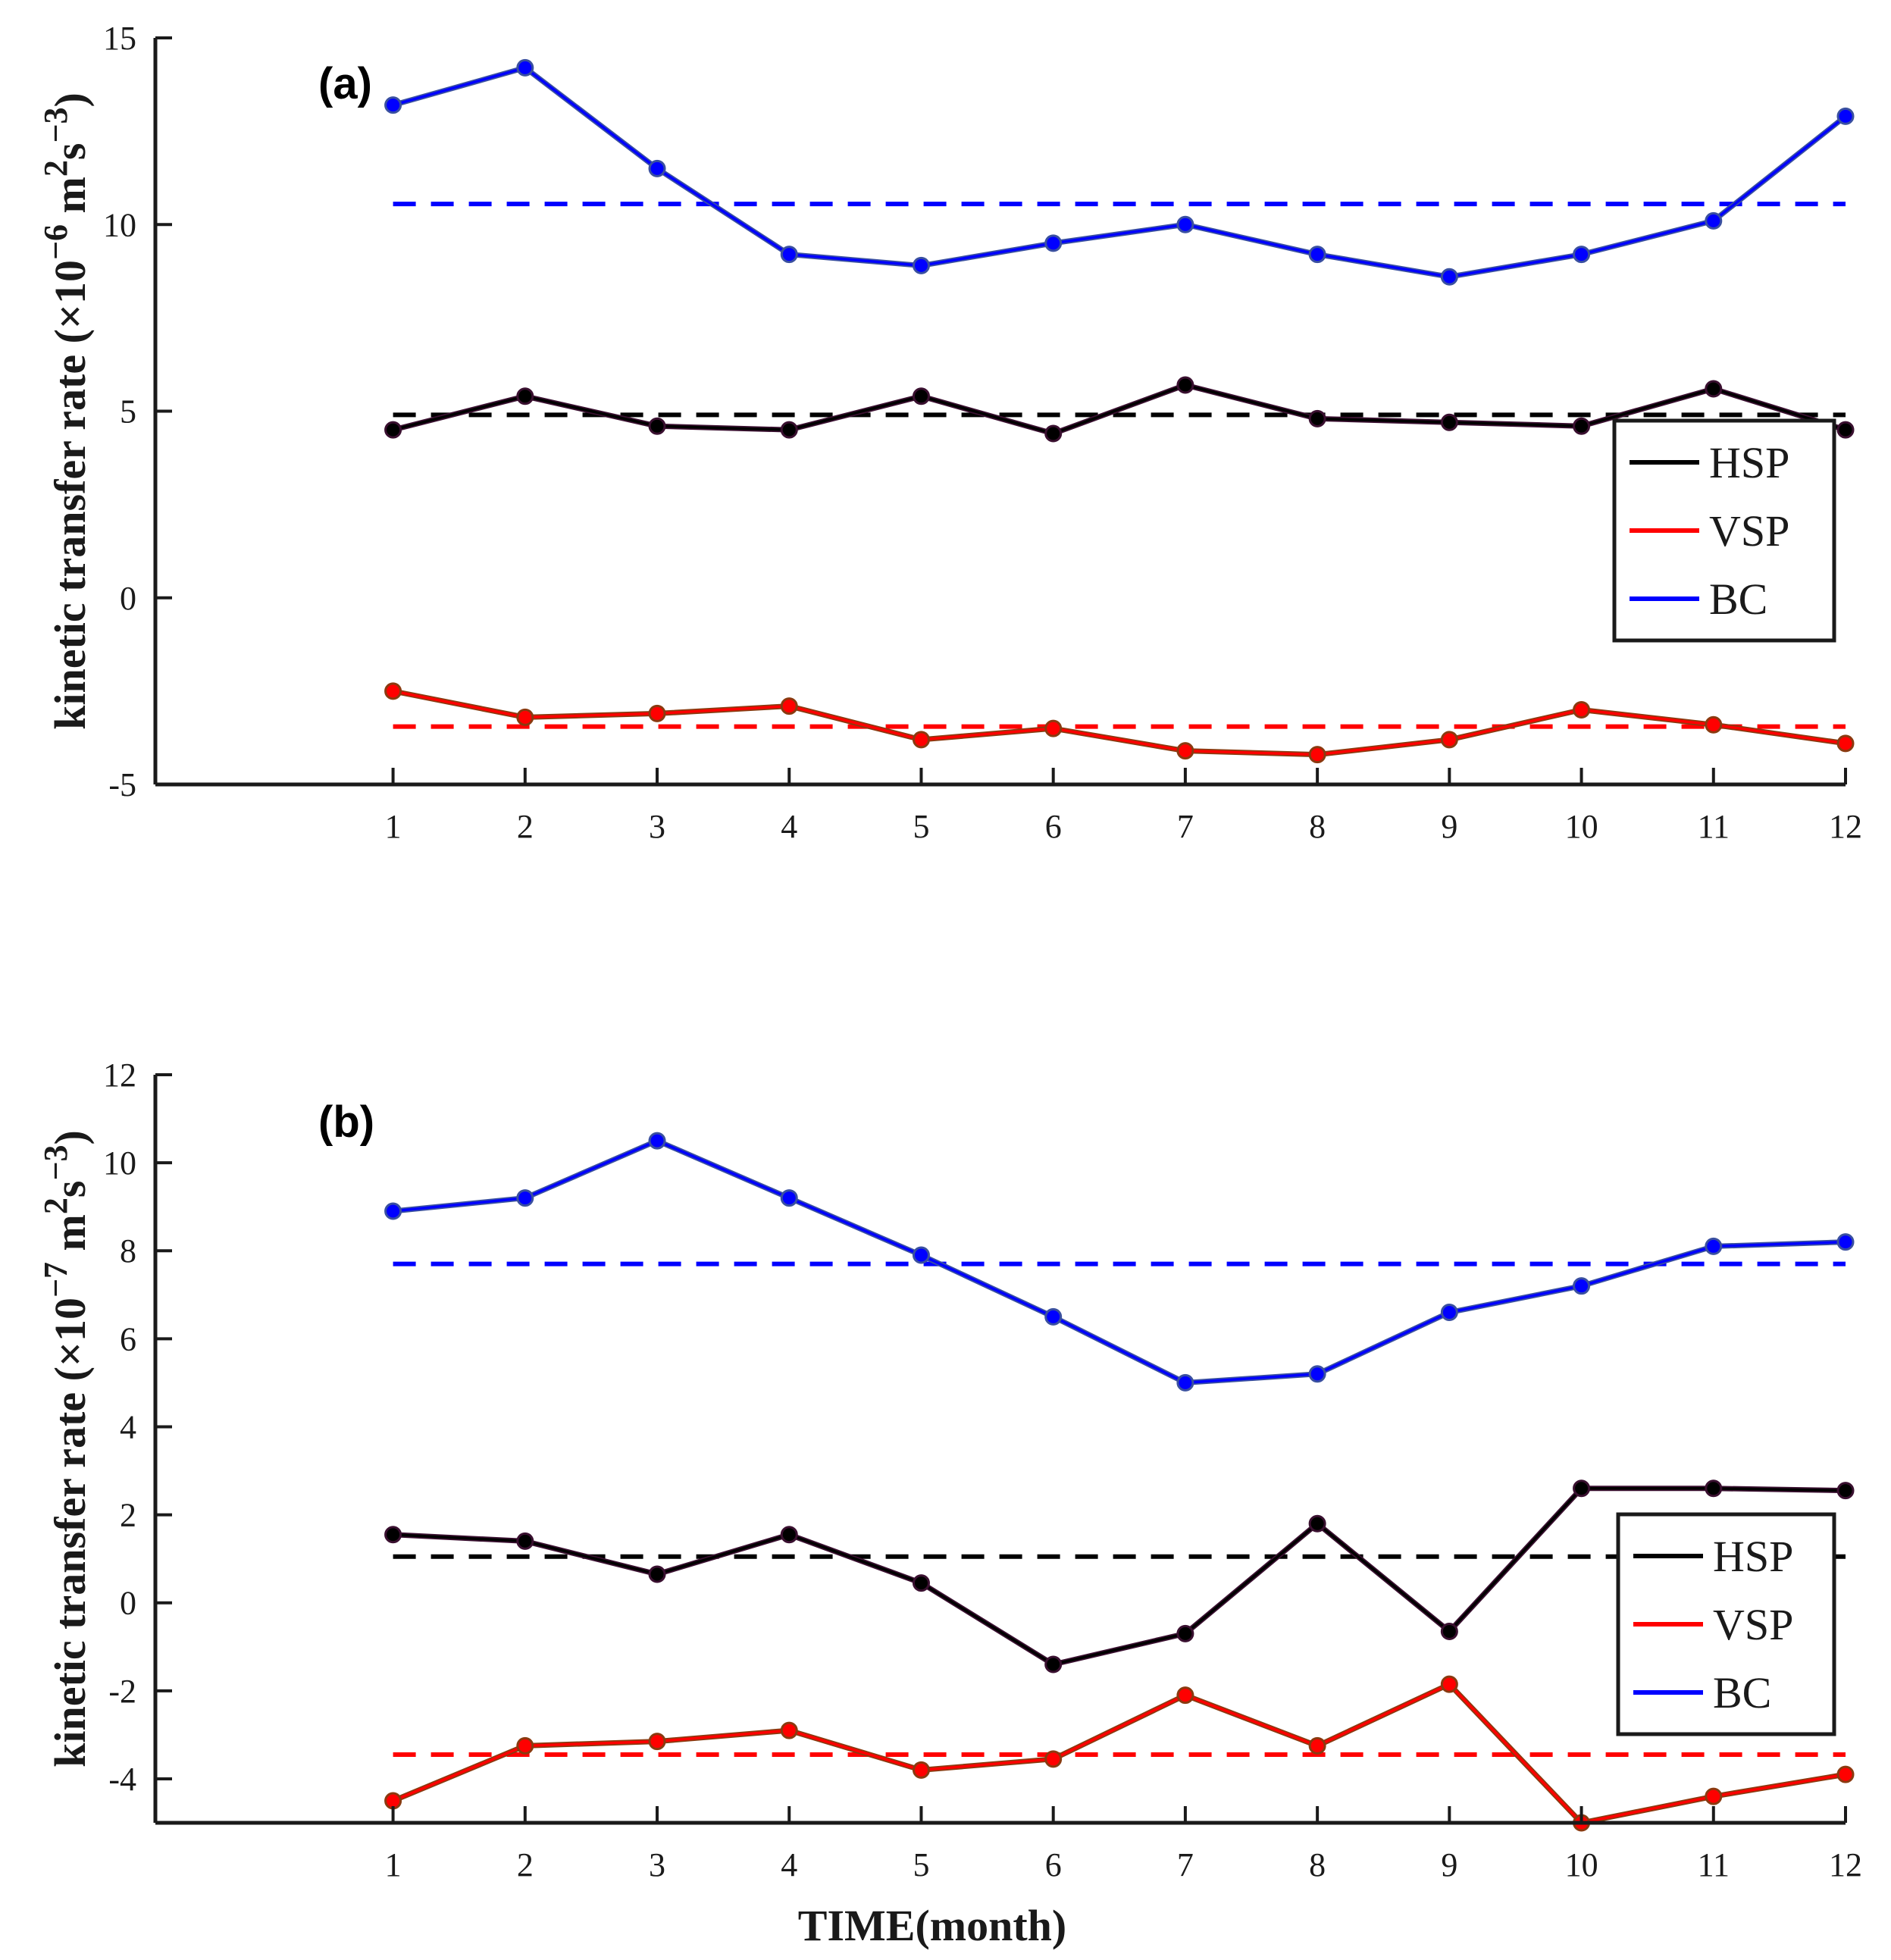 This screenshot has width=1891, height=1960. I want to click on series-line-bc, so click(1120, 172).